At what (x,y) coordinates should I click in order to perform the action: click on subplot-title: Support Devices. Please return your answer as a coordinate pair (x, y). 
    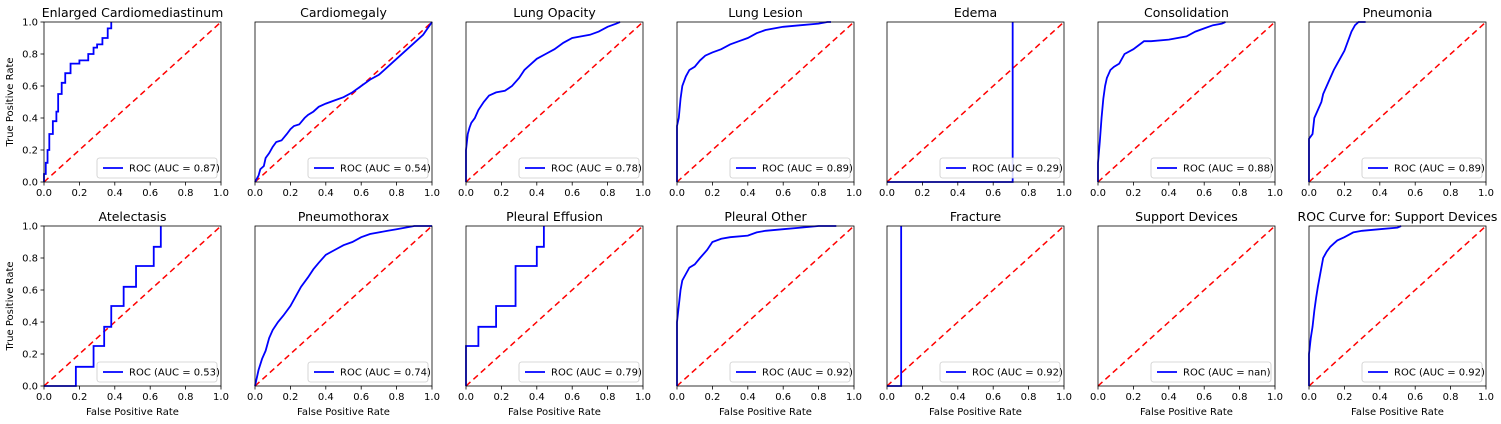
    Looking at the image, I should click on (1186, 216).